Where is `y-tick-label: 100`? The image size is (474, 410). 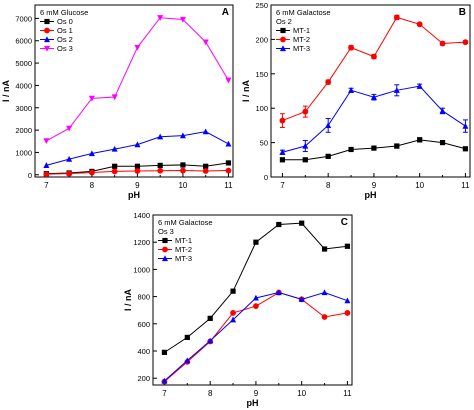
y-tick-label: 100 is located at coordinates (261, 108).